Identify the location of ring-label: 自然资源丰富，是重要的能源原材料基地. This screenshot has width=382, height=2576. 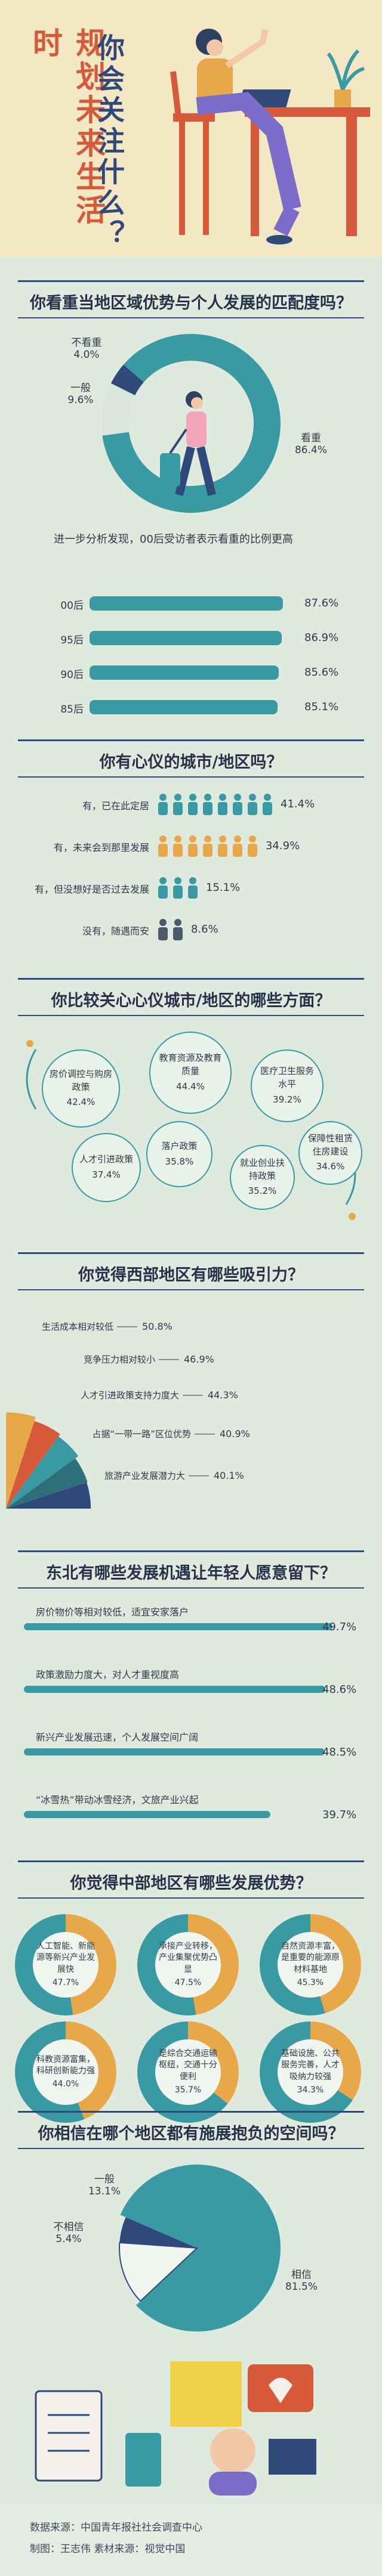
(310, 1958).